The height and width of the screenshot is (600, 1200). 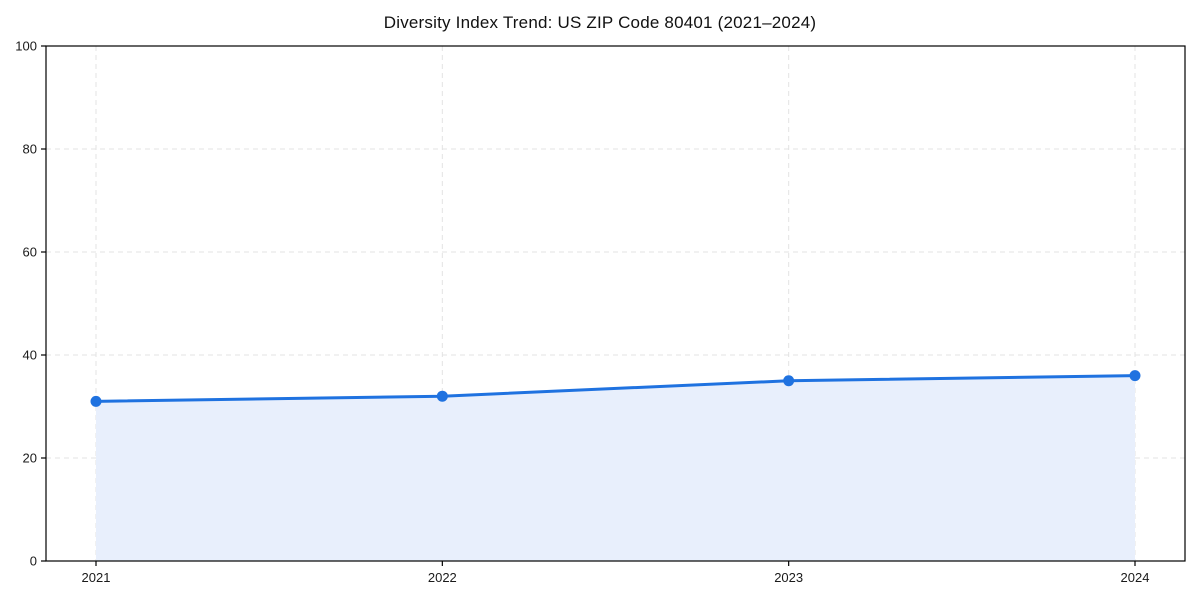 I want to click on y-tick-label: 100, so click(x=26, y=46).